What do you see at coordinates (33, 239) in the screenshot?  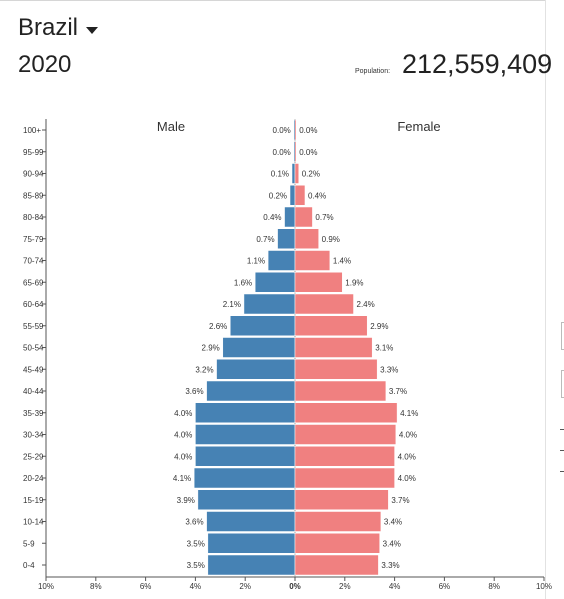 I see `y-tick-label: 75-79` at bounding box center [33, 239].